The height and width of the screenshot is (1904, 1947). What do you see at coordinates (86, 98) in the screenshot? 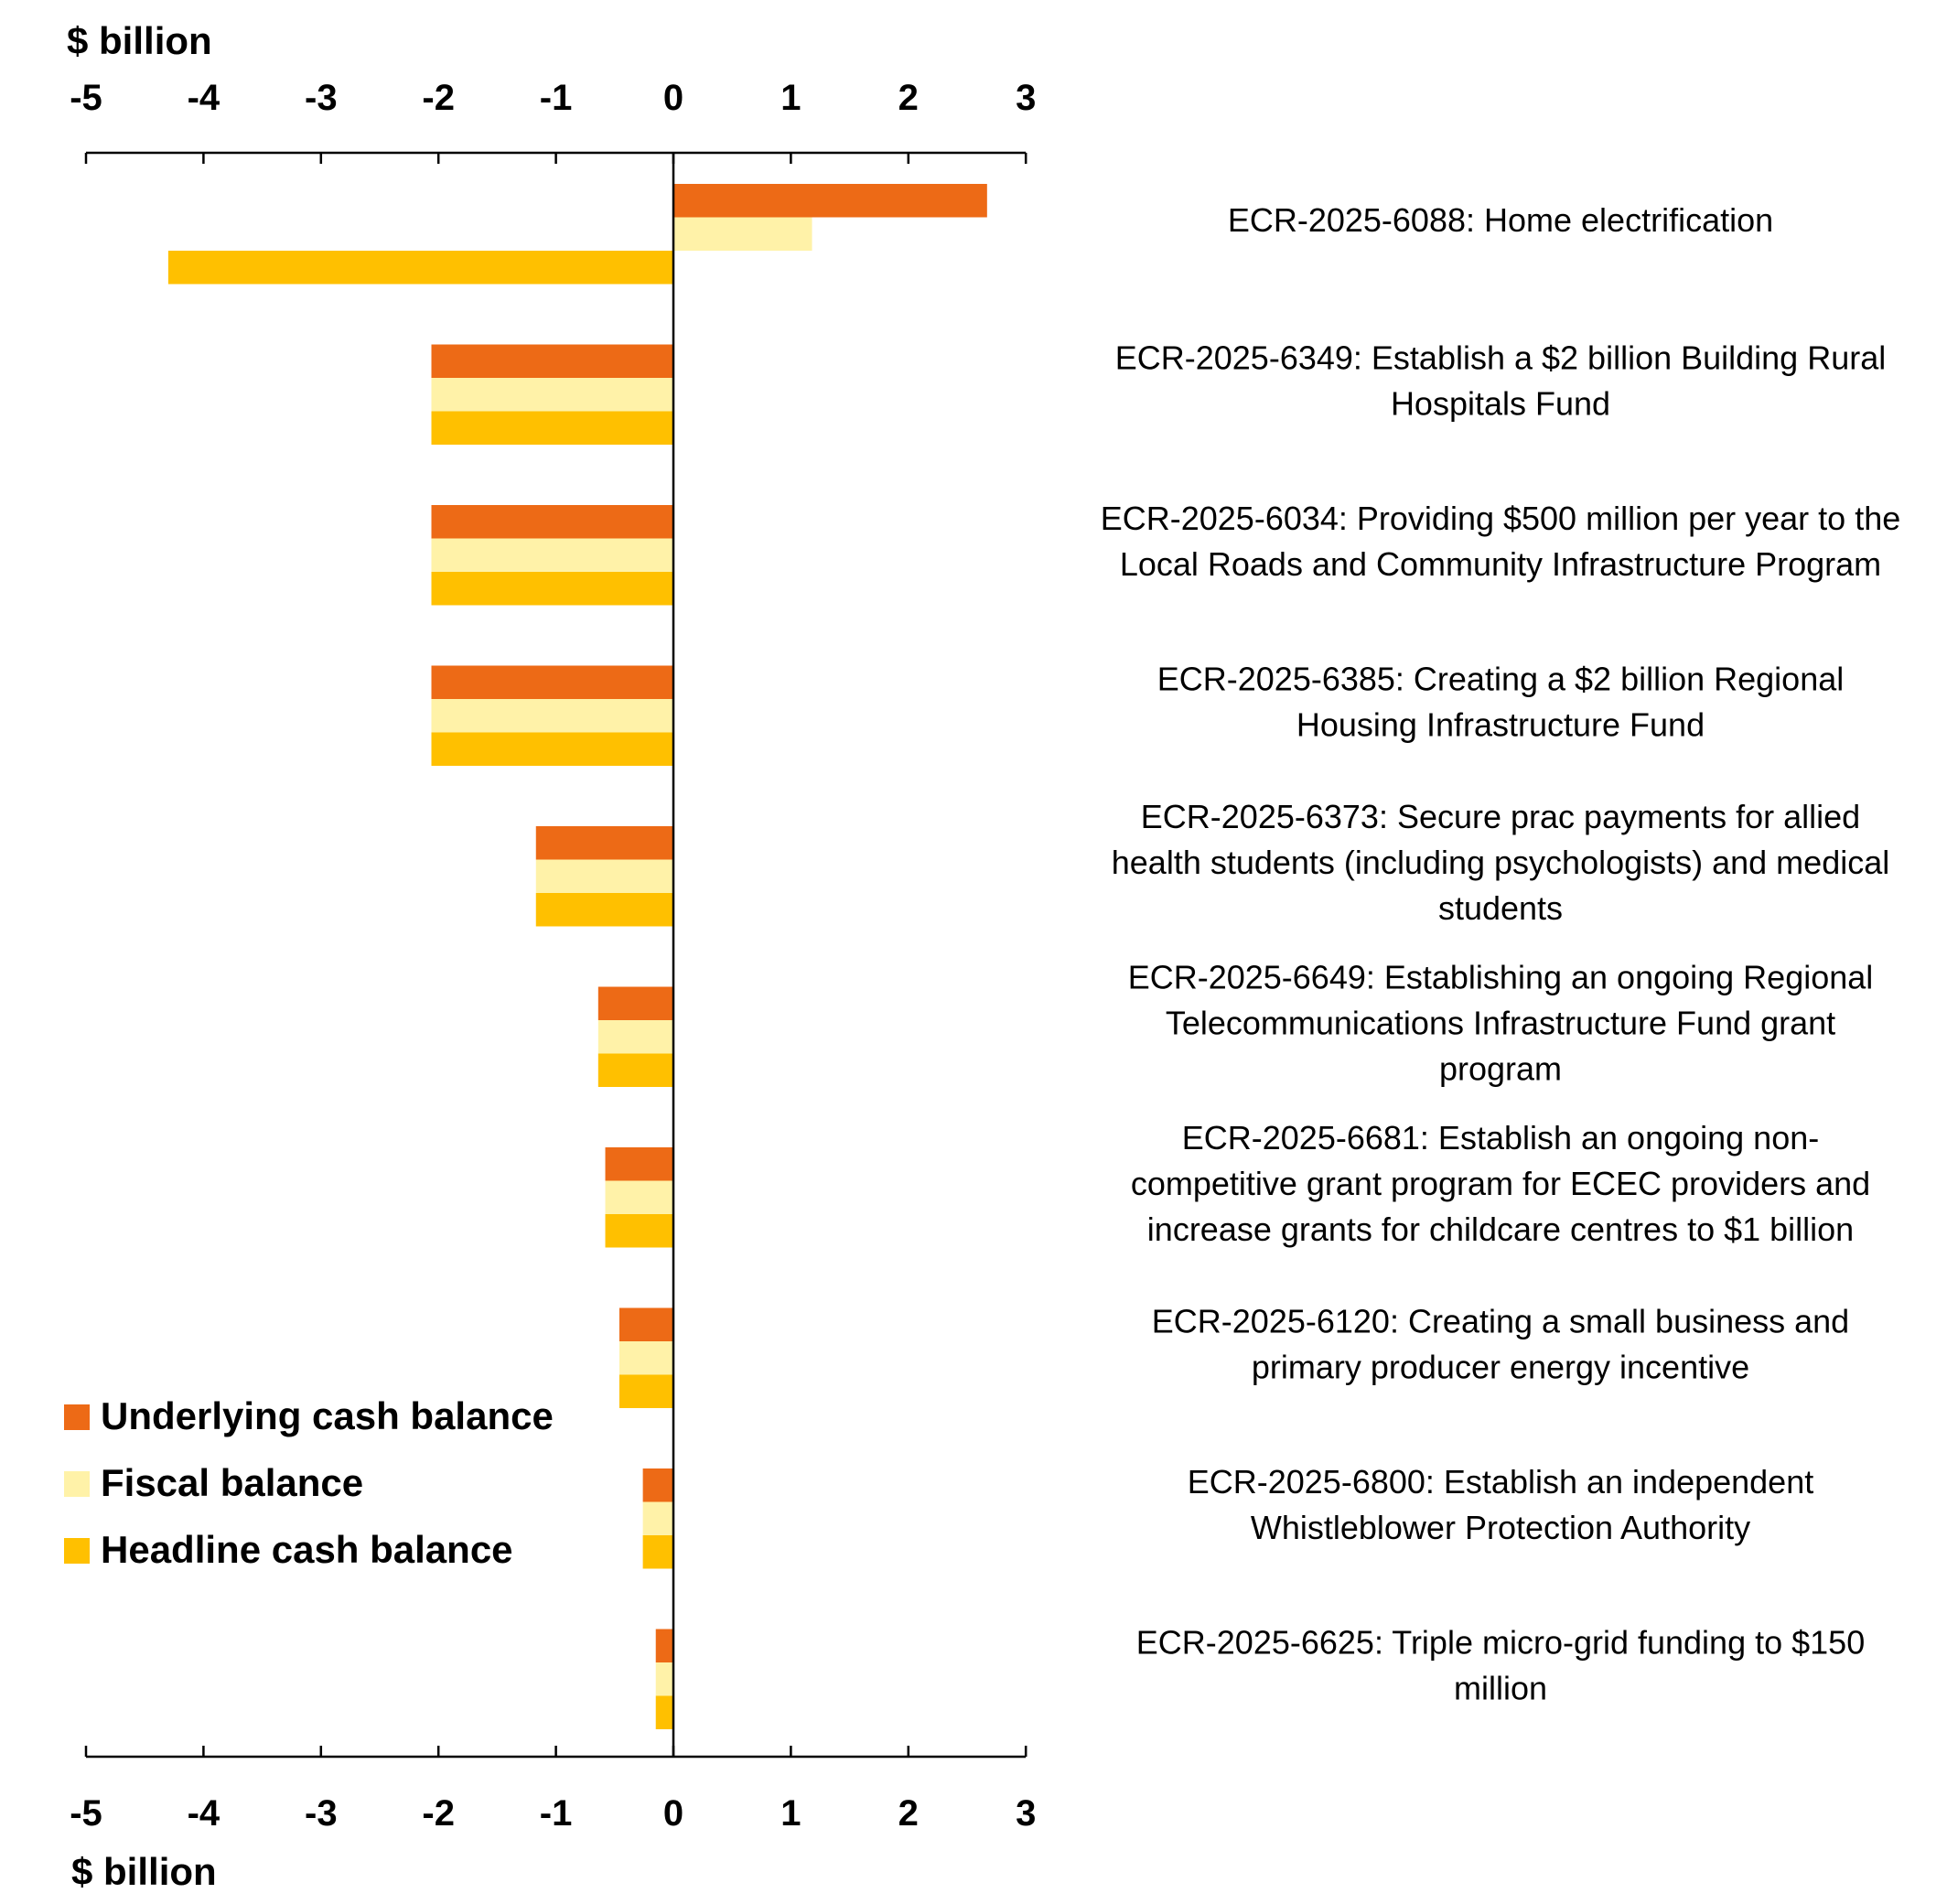
I see `x-tick-label-top-0: -5` at bounding box center [86, 98].